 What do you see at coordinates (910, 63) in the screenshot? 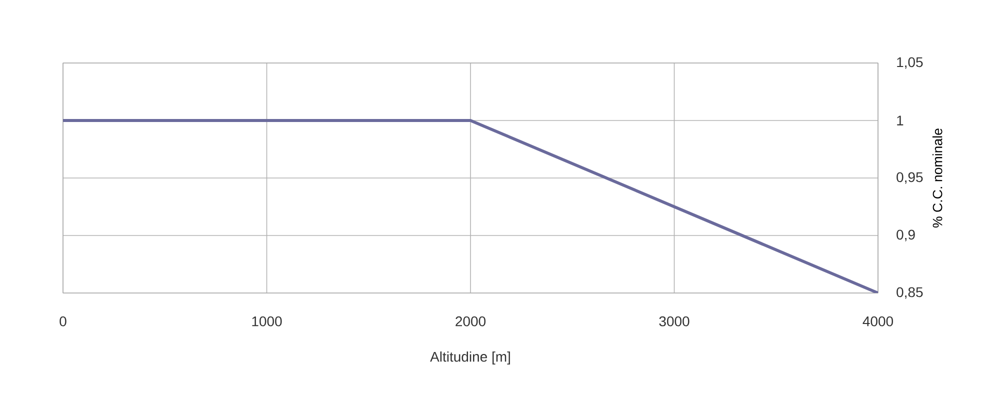
I see `y-tick-label: 1,05` at bounding box center [910, 63].